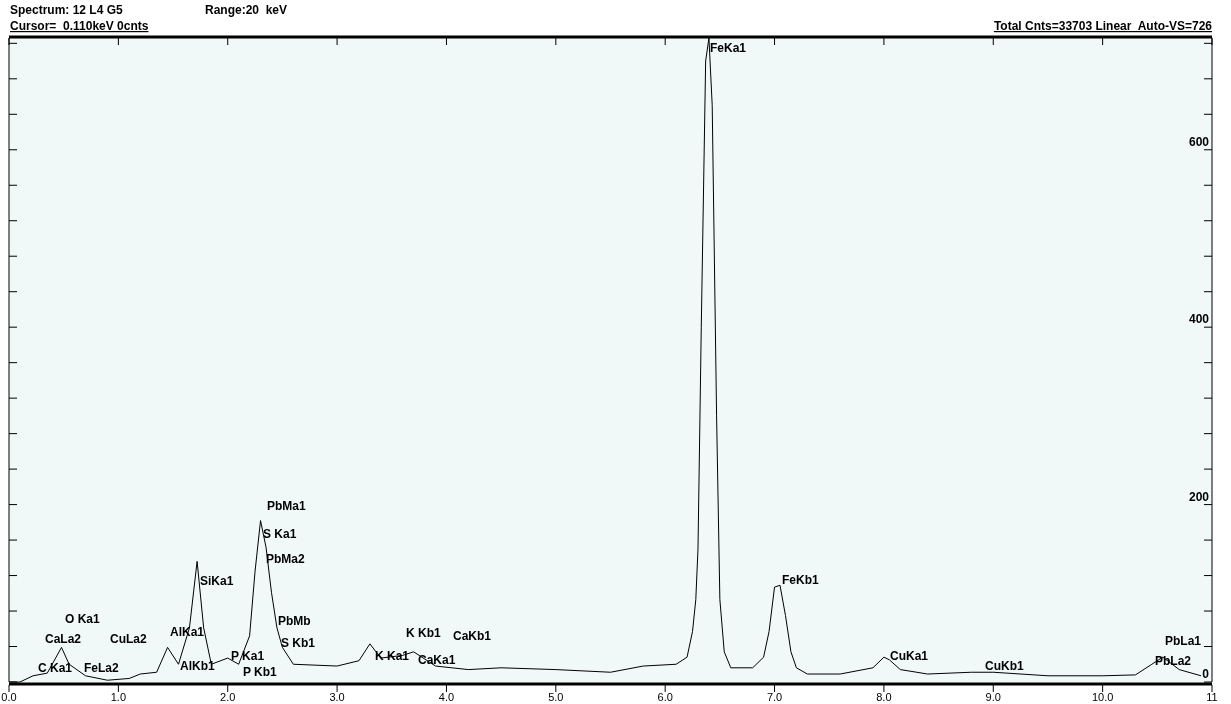  What do you see at coordinates (298, 643) in the screenshot?
I see `annotation: S Kb1` at bounding box center [298, 643].